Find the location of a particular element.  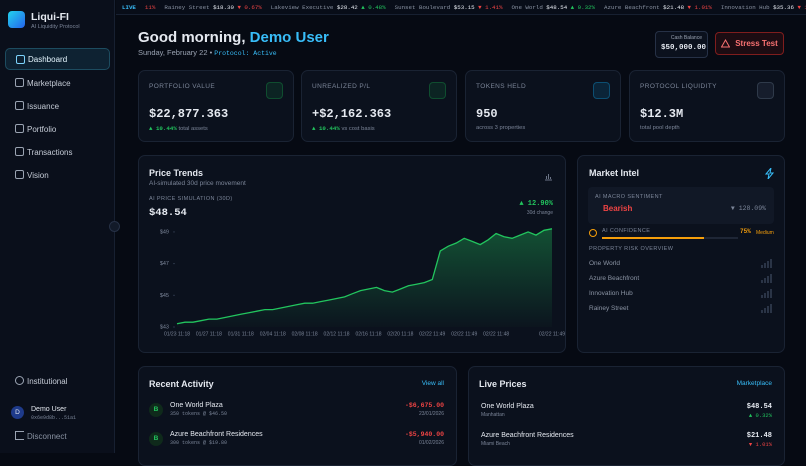

view-all-link: View all is located at coordinates (432, 383).